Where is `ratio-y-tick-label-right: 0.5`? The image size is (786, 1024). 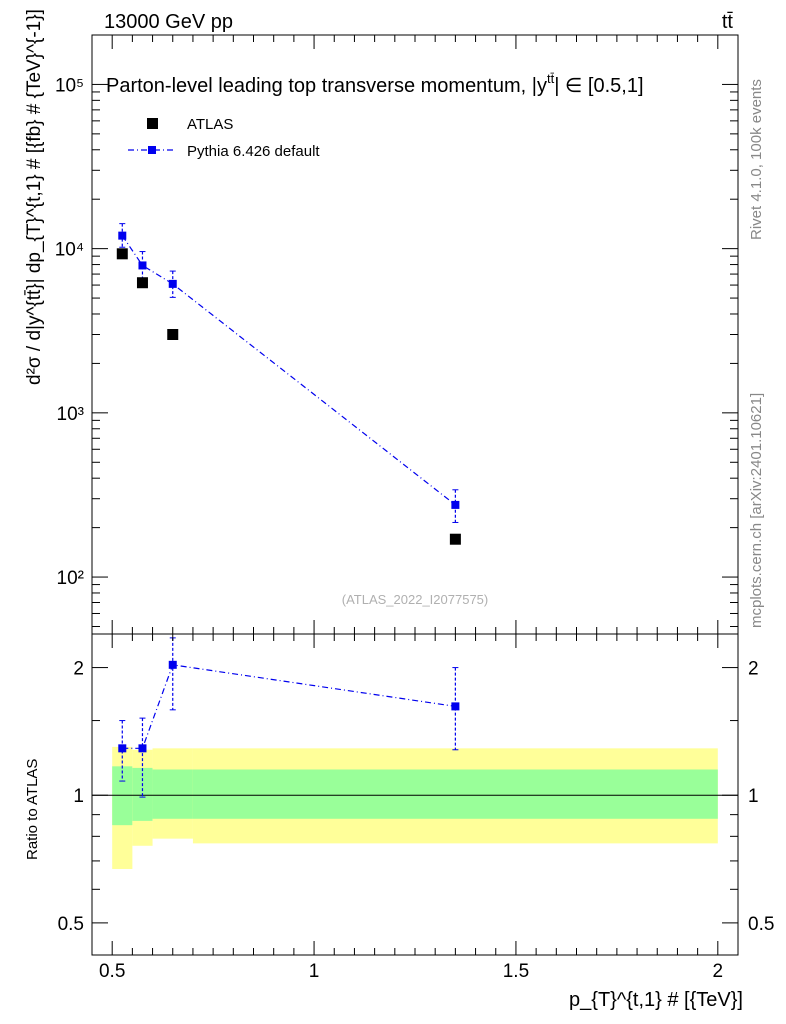
ratio-y-tick-label-right: 0.5 is located at coordinates (761, 924).